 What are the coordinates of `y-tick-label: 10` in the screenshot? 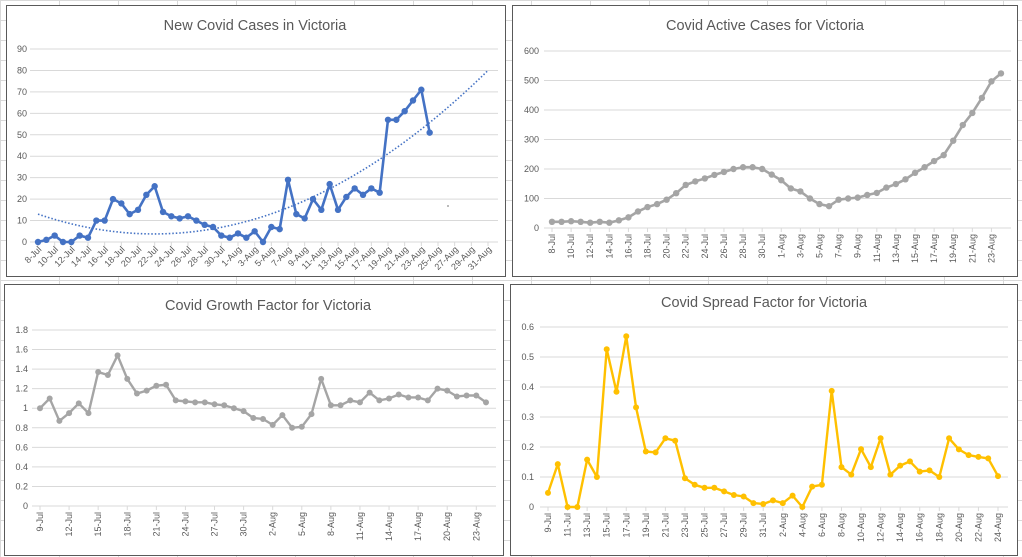 It's located at (22, 221).